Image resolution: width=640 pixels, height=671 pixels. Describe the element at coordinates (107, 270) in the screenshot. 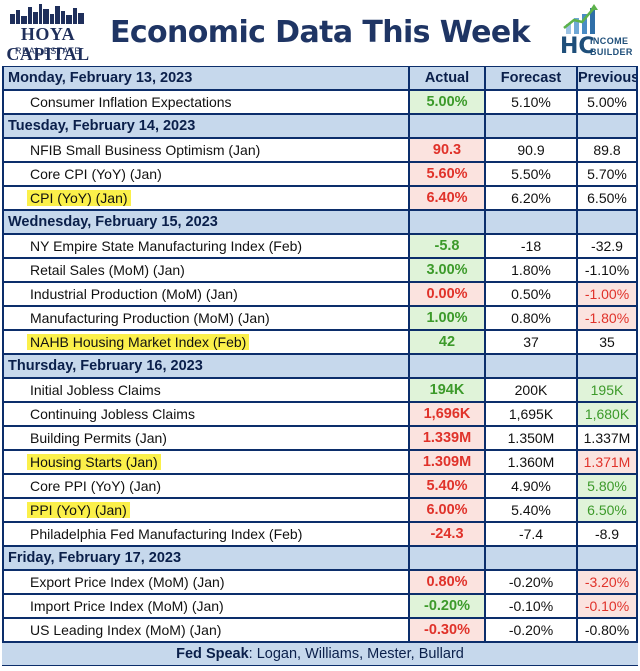

I see `indicator-name: Retail Sales (MoM) (Jan)` at that location.